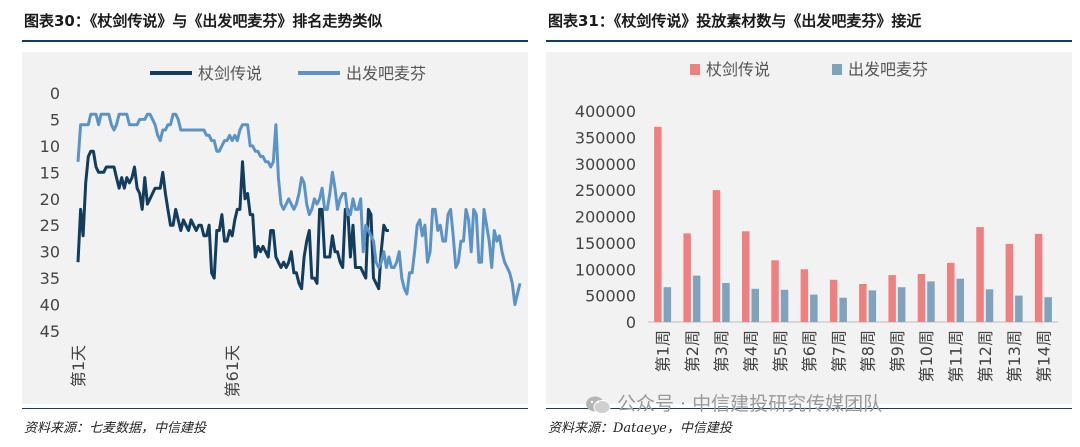 Image resolution: width=1080 pixels, height=447 pixels. Describe the element at coordinates (809, 408) in the screenshot. I see `right-bottom-rule` at that location.